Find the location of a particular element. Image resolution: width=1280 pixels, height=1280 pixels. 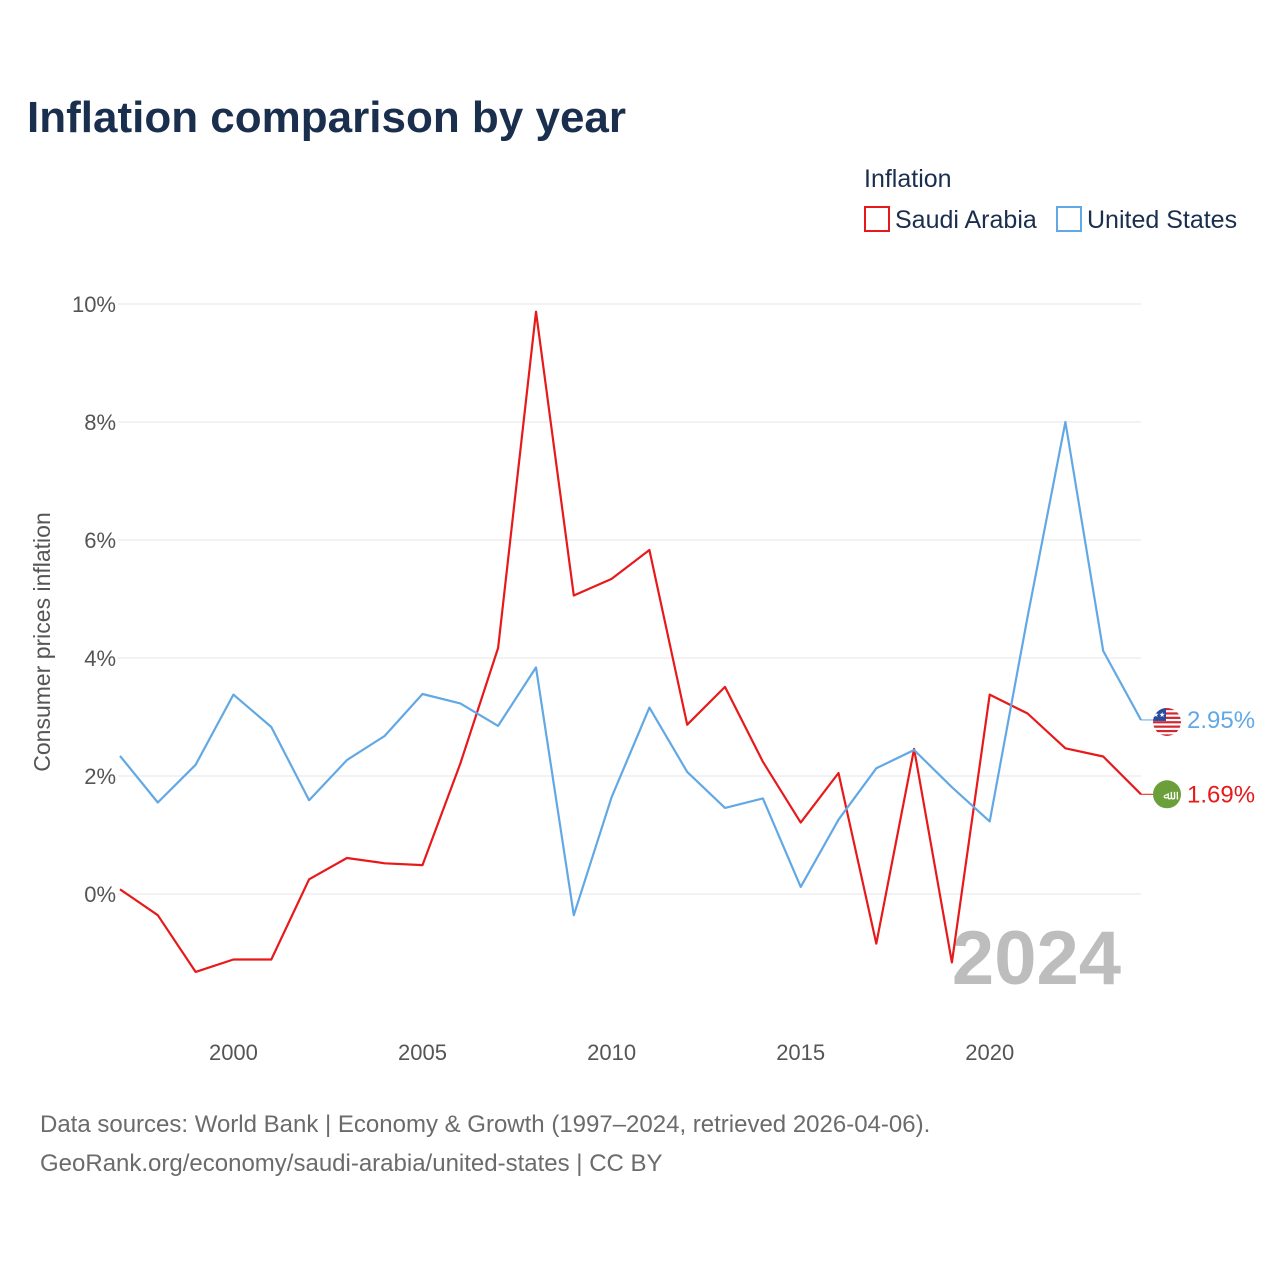

x-tick-label: 2005 is located at coordinates (422, 1052).